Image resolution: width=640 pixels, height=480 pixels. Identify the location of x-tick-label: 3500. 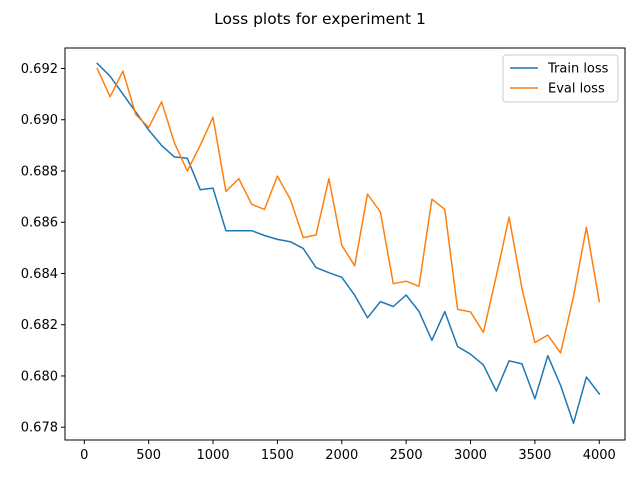
(534, 455).